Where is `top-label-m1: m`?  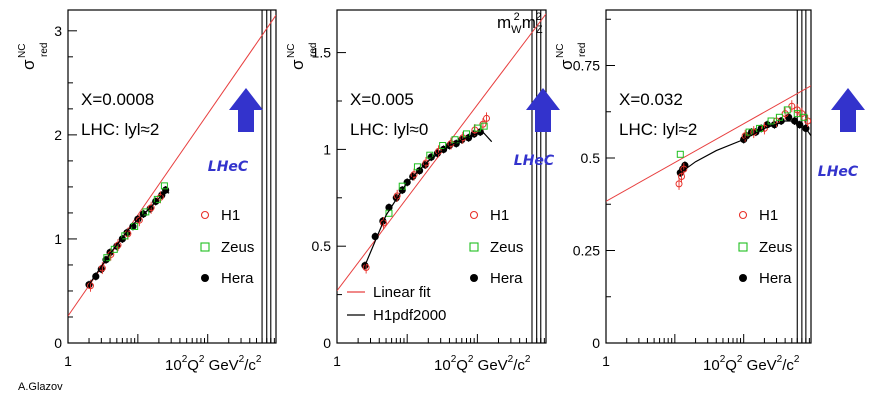
top-label-m1: m is located at coordinates (504, 22).